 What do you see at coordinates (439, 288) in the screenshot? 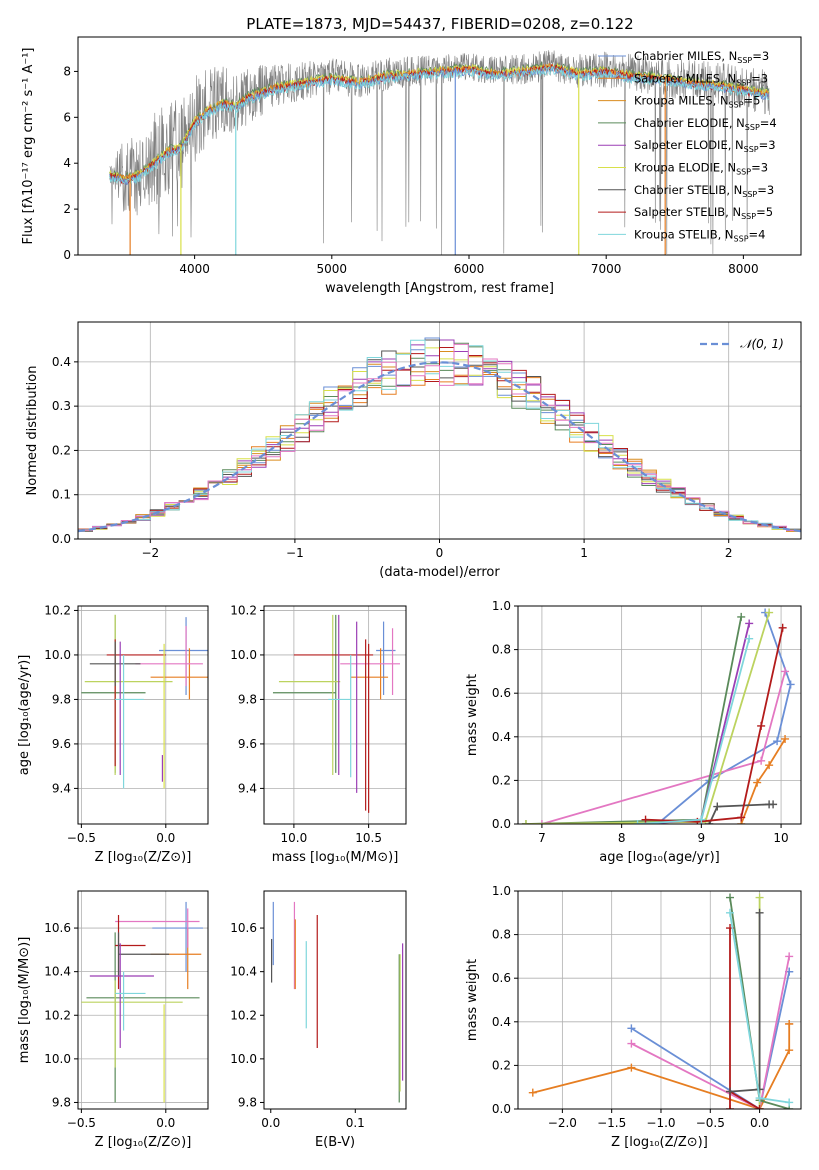
I see `x-axis-label: wavelength [Angstrom, rest frame]` at bounding box center [439, 288].